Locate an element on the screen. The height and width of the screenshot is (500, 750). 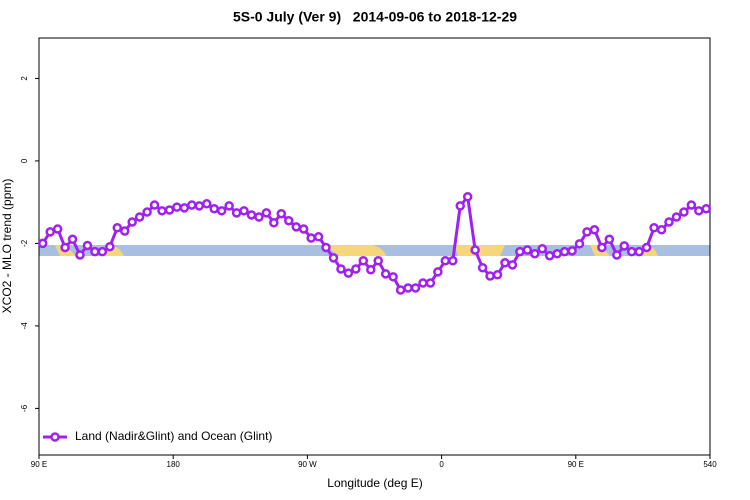
y-tick-label: -6 is located at coordinates (24, 408).